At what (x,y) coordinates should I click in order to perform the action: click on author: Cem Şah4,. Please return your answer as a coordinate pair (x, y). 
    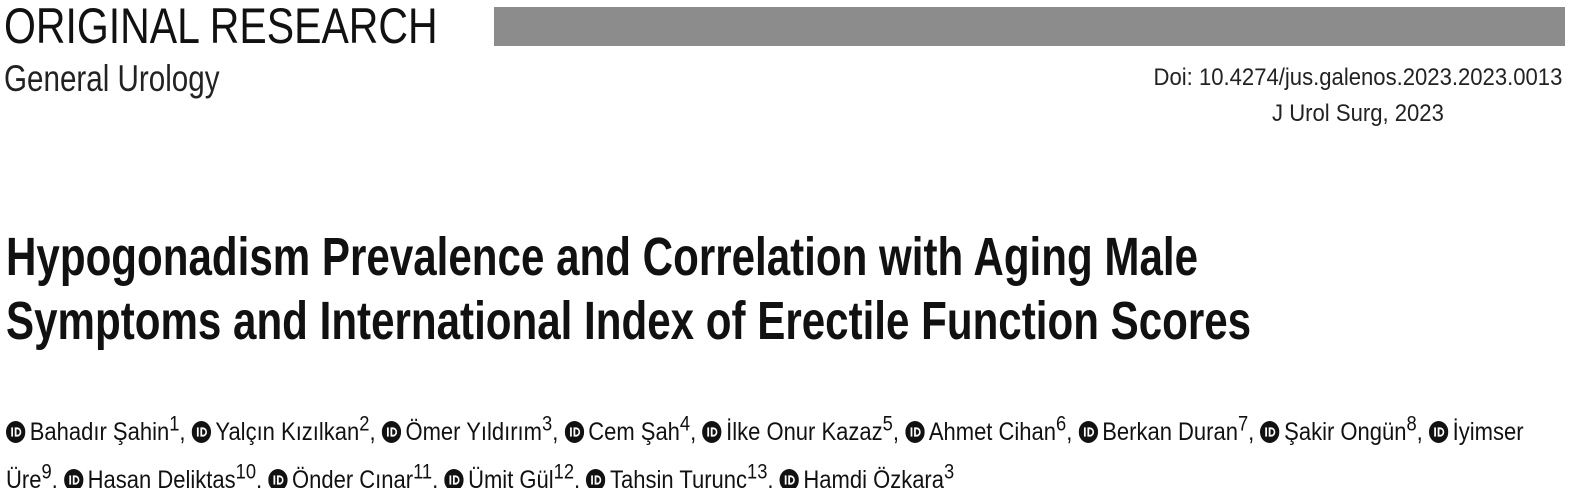
    Looking at the image, I should click on (630, 430).